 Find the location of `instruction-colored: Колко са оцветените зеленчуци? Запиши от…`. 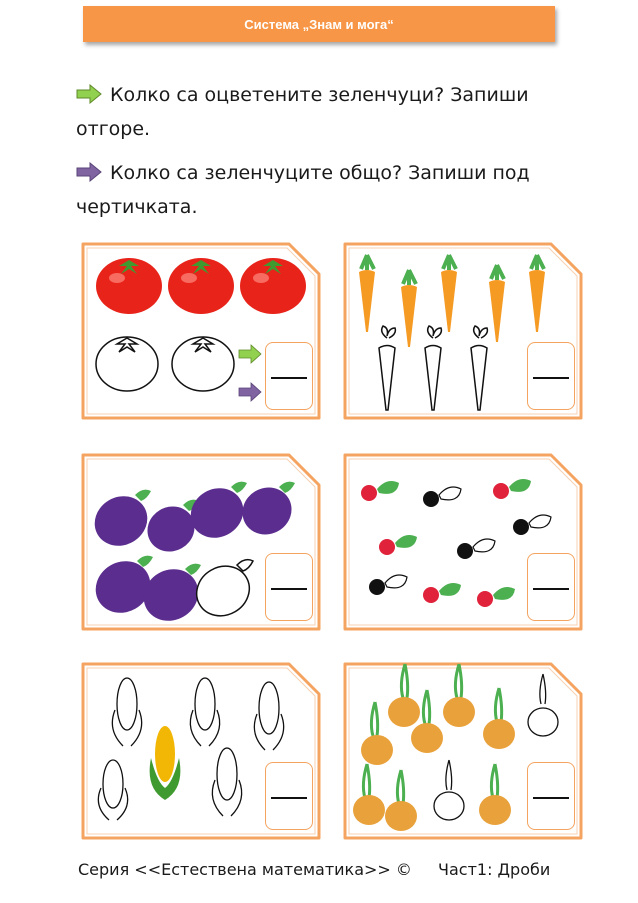

instruction-colored: Колко са оцветените зеленчуци? Запиши от… is located at coordinates (326, 112).